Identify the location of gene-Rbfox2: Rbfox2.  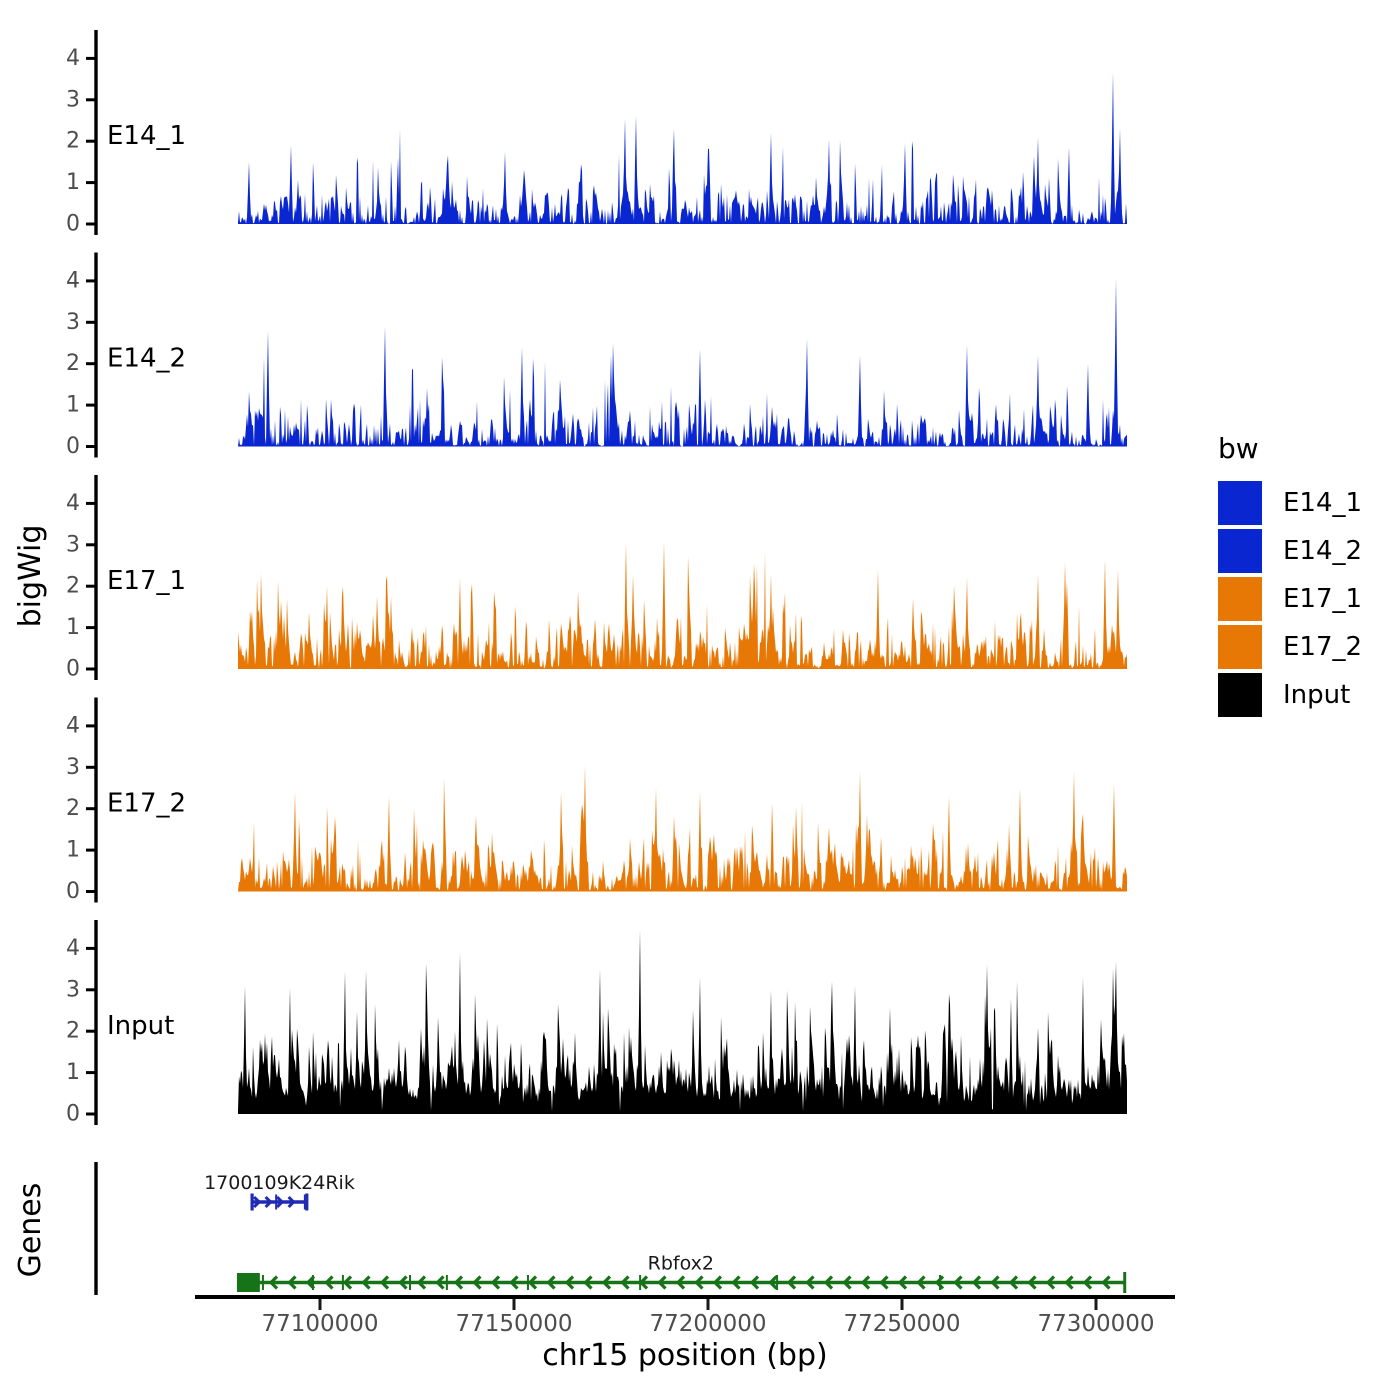
(681, 1273).